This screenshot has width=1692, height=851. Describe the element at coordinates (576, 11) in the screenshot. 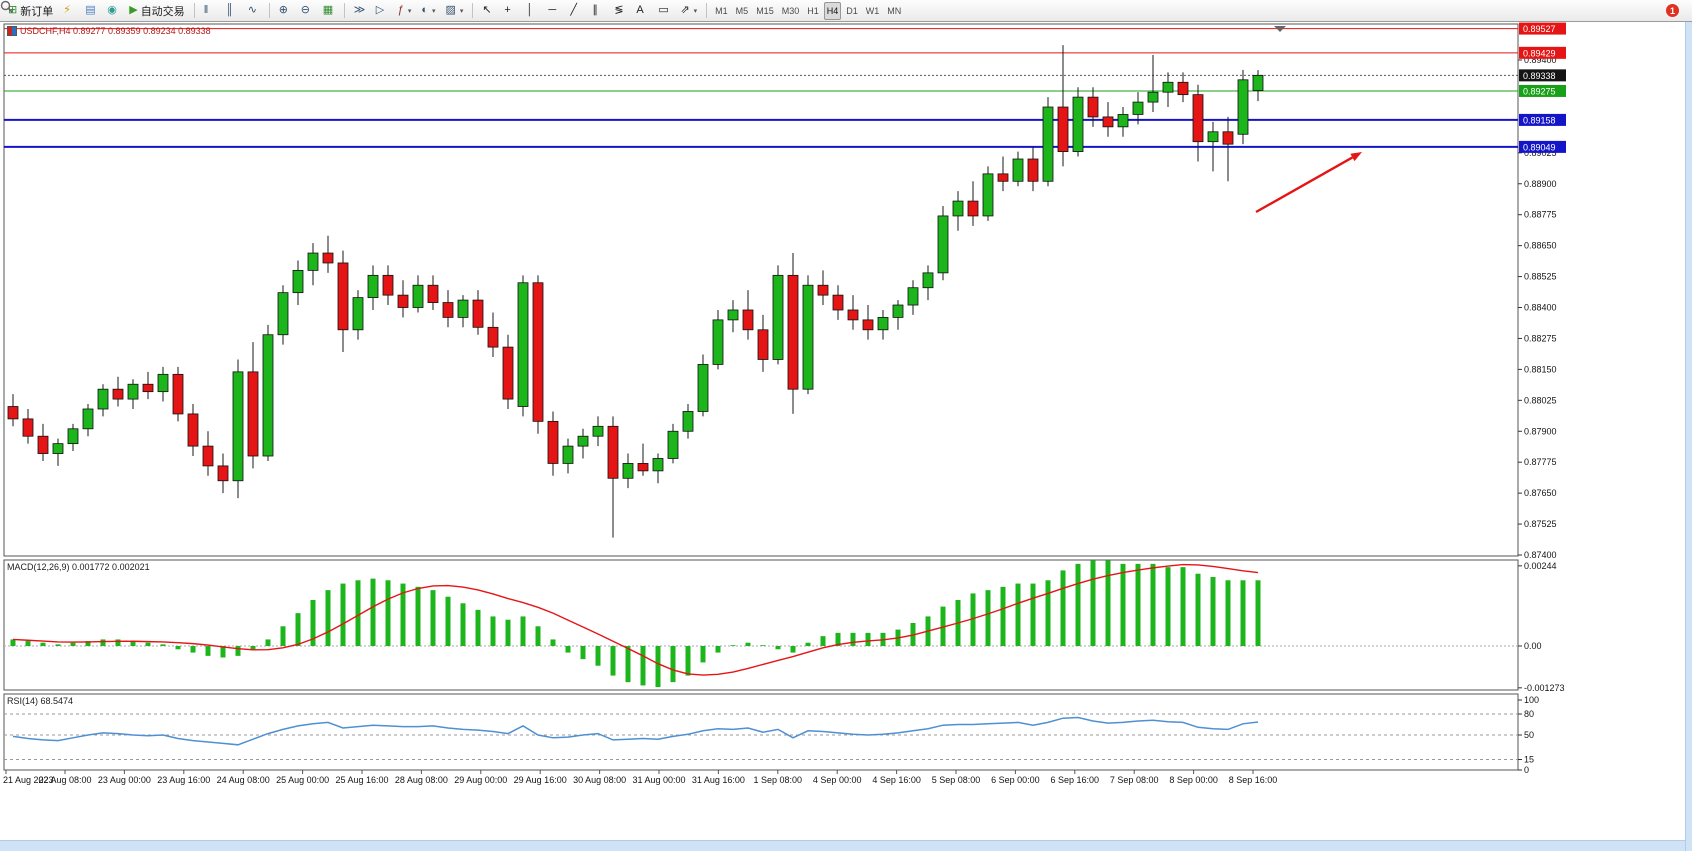

I see `trendline-button: ╱` at that location.